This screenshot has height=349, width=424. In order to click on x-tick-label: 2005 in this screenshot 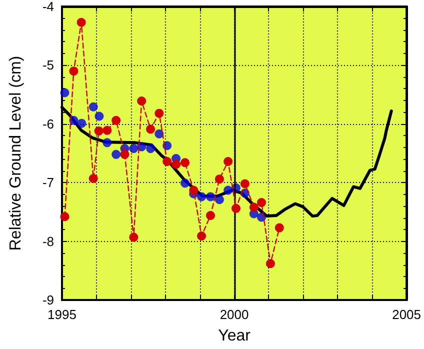, I will do `click(406, 314)`.